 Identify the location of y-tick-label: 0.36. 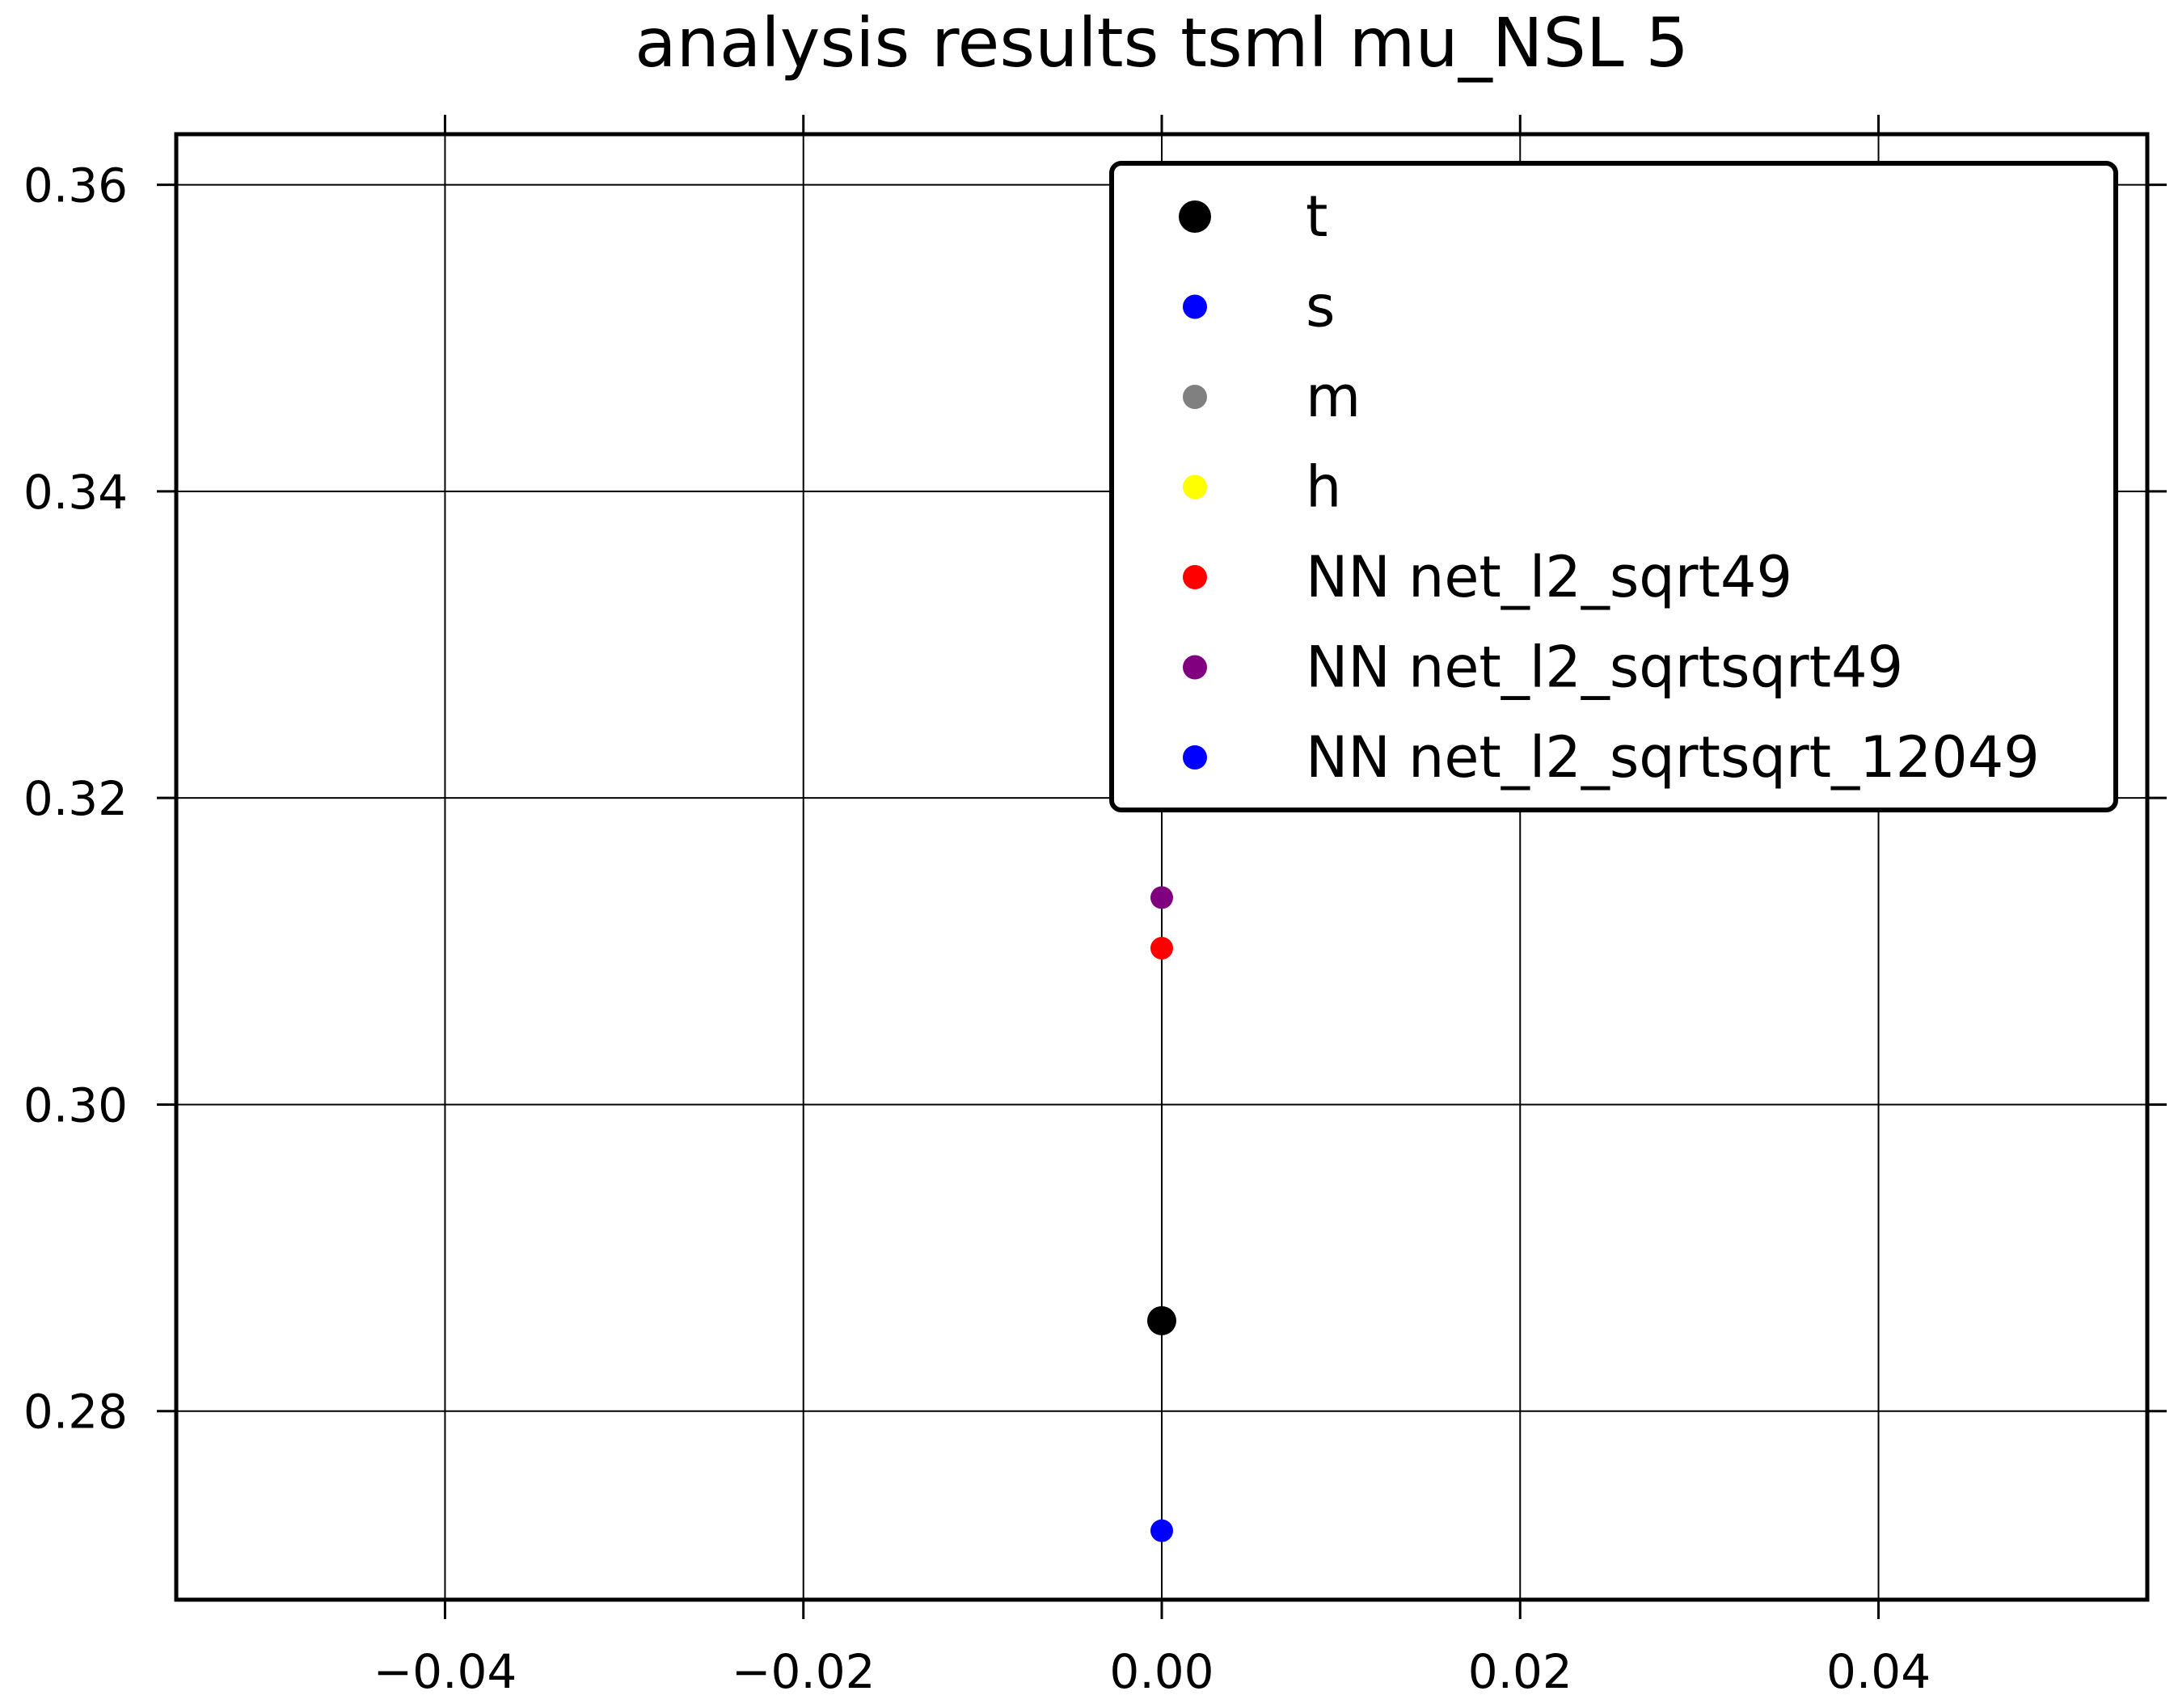
(75, 186).